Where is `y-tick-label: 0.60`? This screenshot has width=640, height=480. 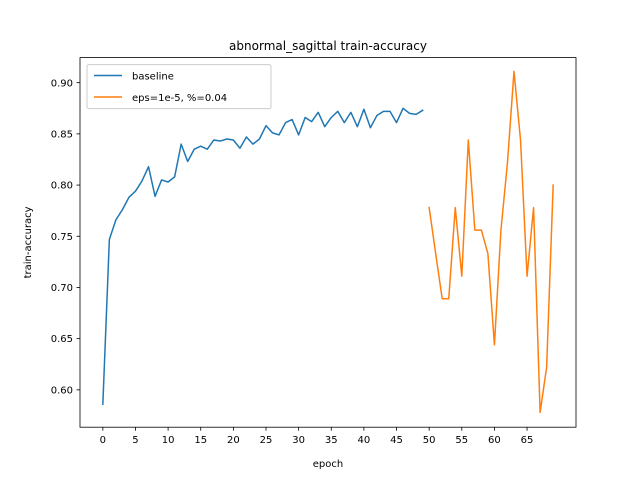
y-tick-label: 0.60 is located at coordinates (62, 390).